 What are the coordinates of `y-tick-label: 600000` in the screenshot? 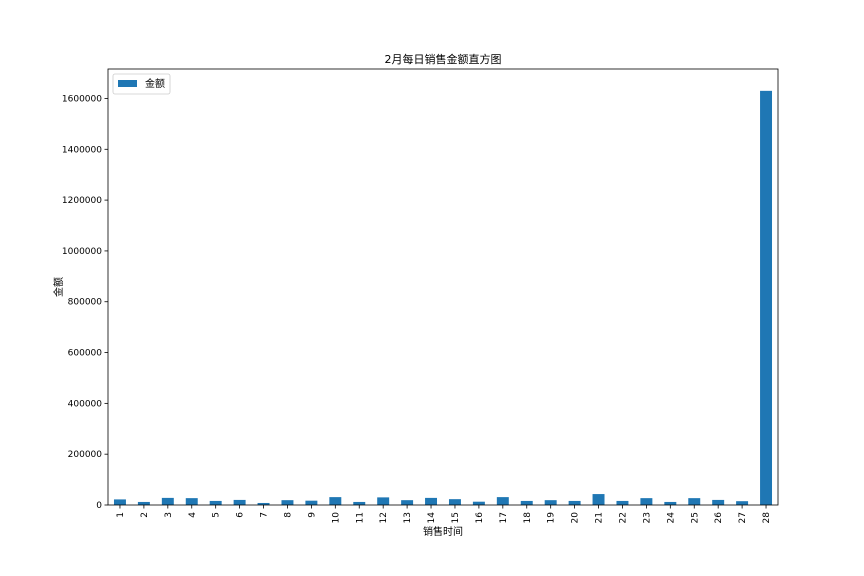 It's located at (85, 354).